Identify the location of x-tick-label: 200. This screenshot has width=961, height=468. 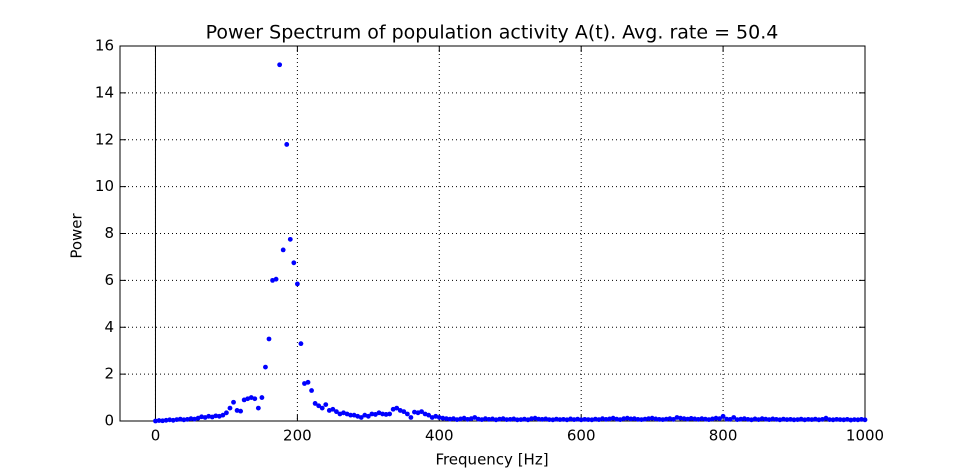
(297, 436).